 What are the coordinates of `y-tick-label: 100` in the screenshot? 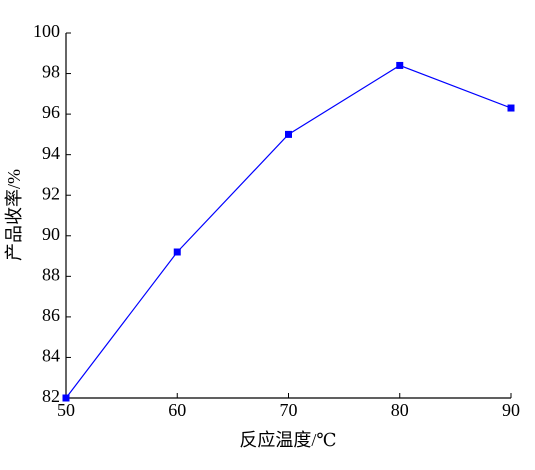 It's located at (46, 31).